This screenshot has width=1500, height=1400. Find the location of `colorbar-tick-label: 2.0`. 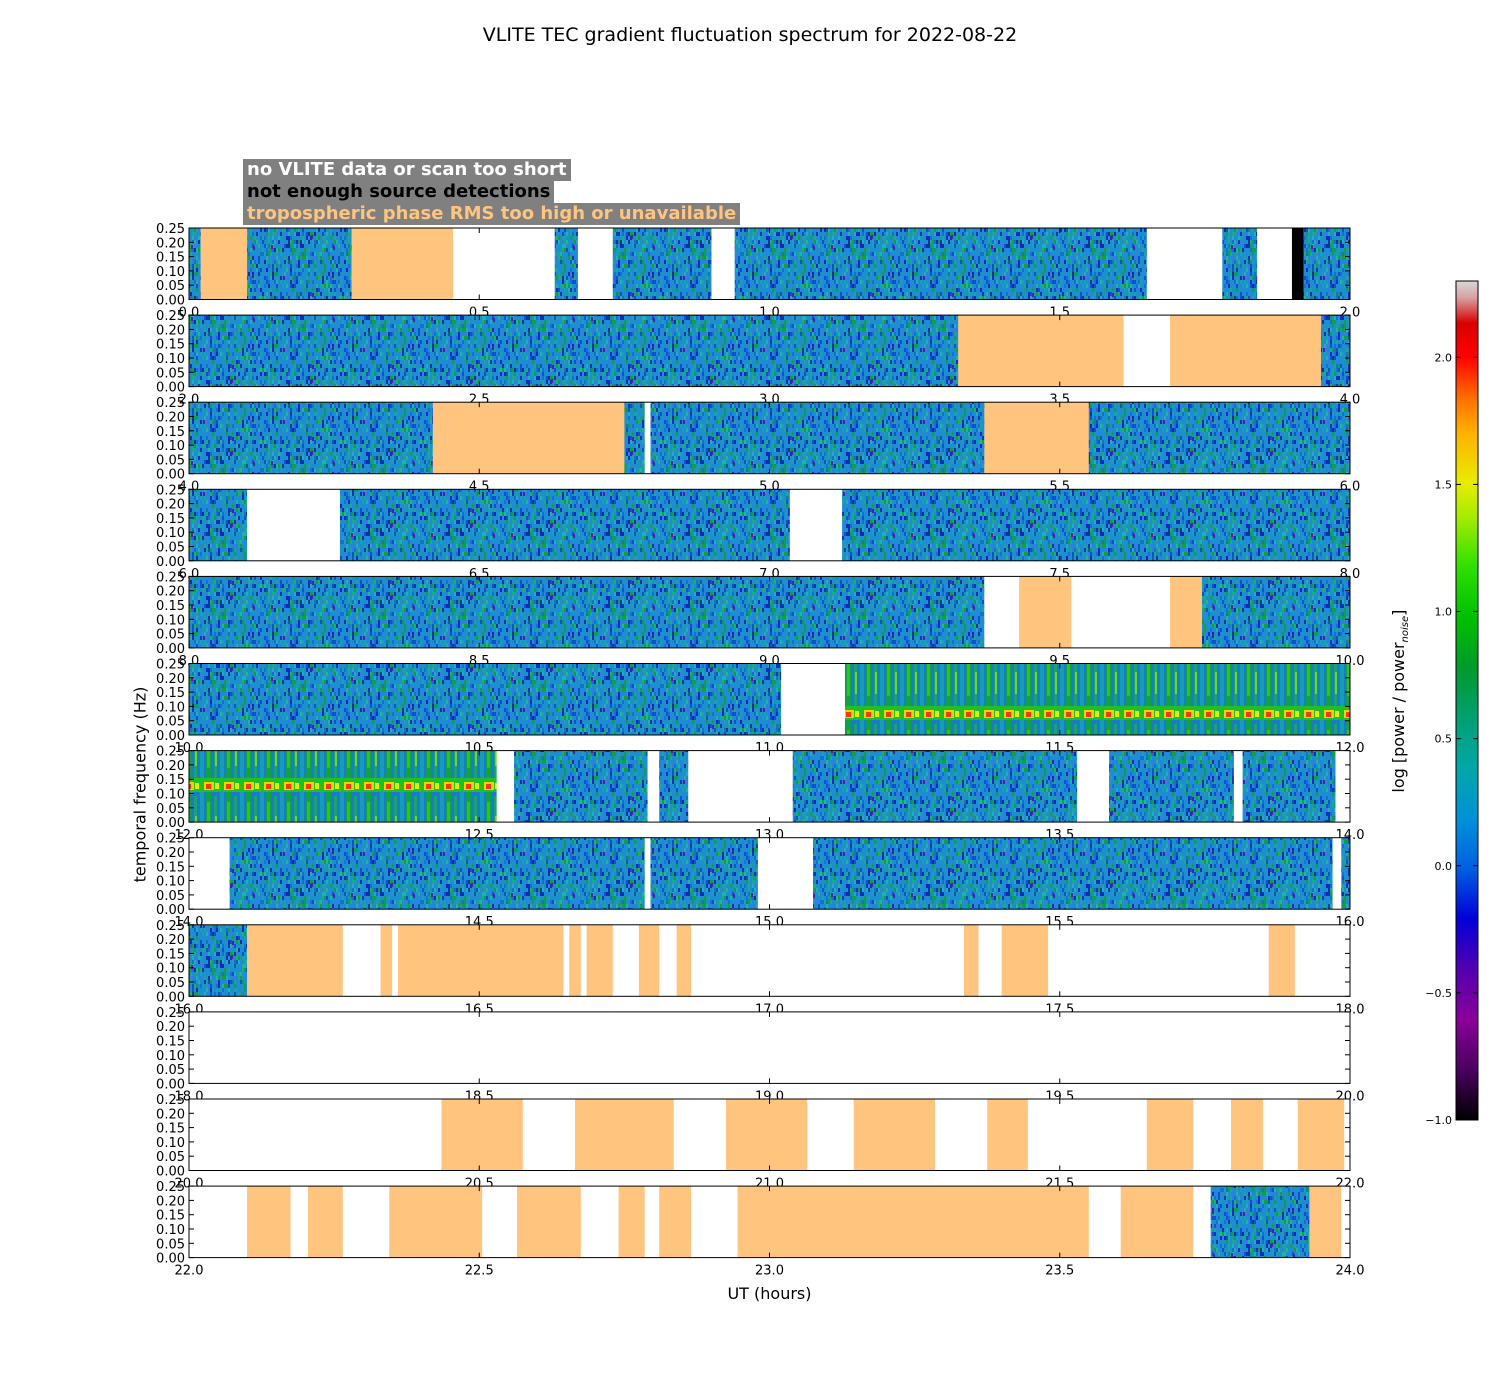

colorbar-tick-label: 2.0 is located at coordinates (1444, 357).